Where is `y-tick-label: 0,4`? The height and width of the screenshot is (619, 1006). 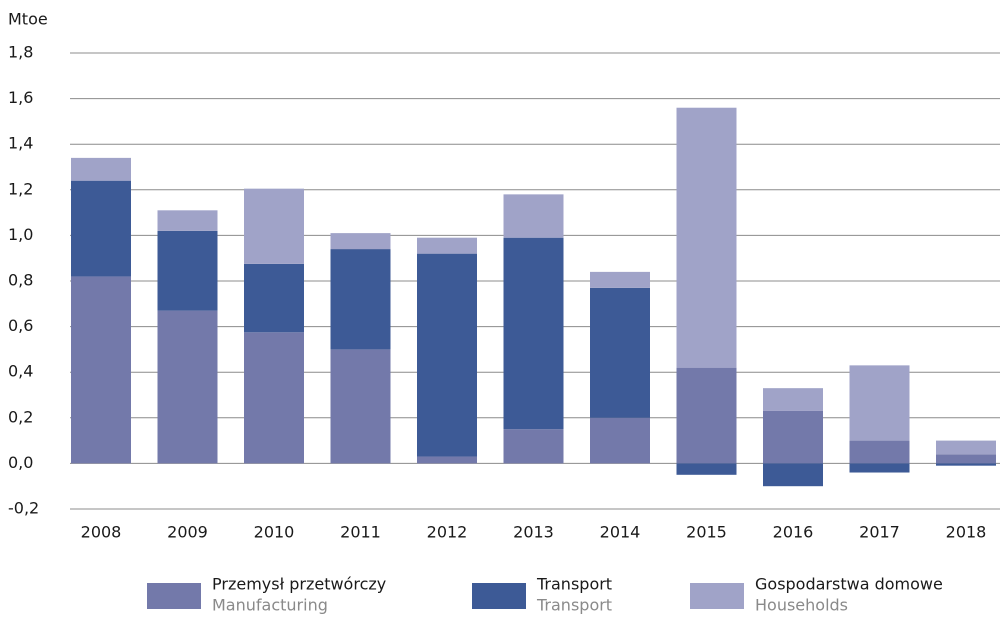
y-tick-label: 0,4 is located at coordinates (20, 371).